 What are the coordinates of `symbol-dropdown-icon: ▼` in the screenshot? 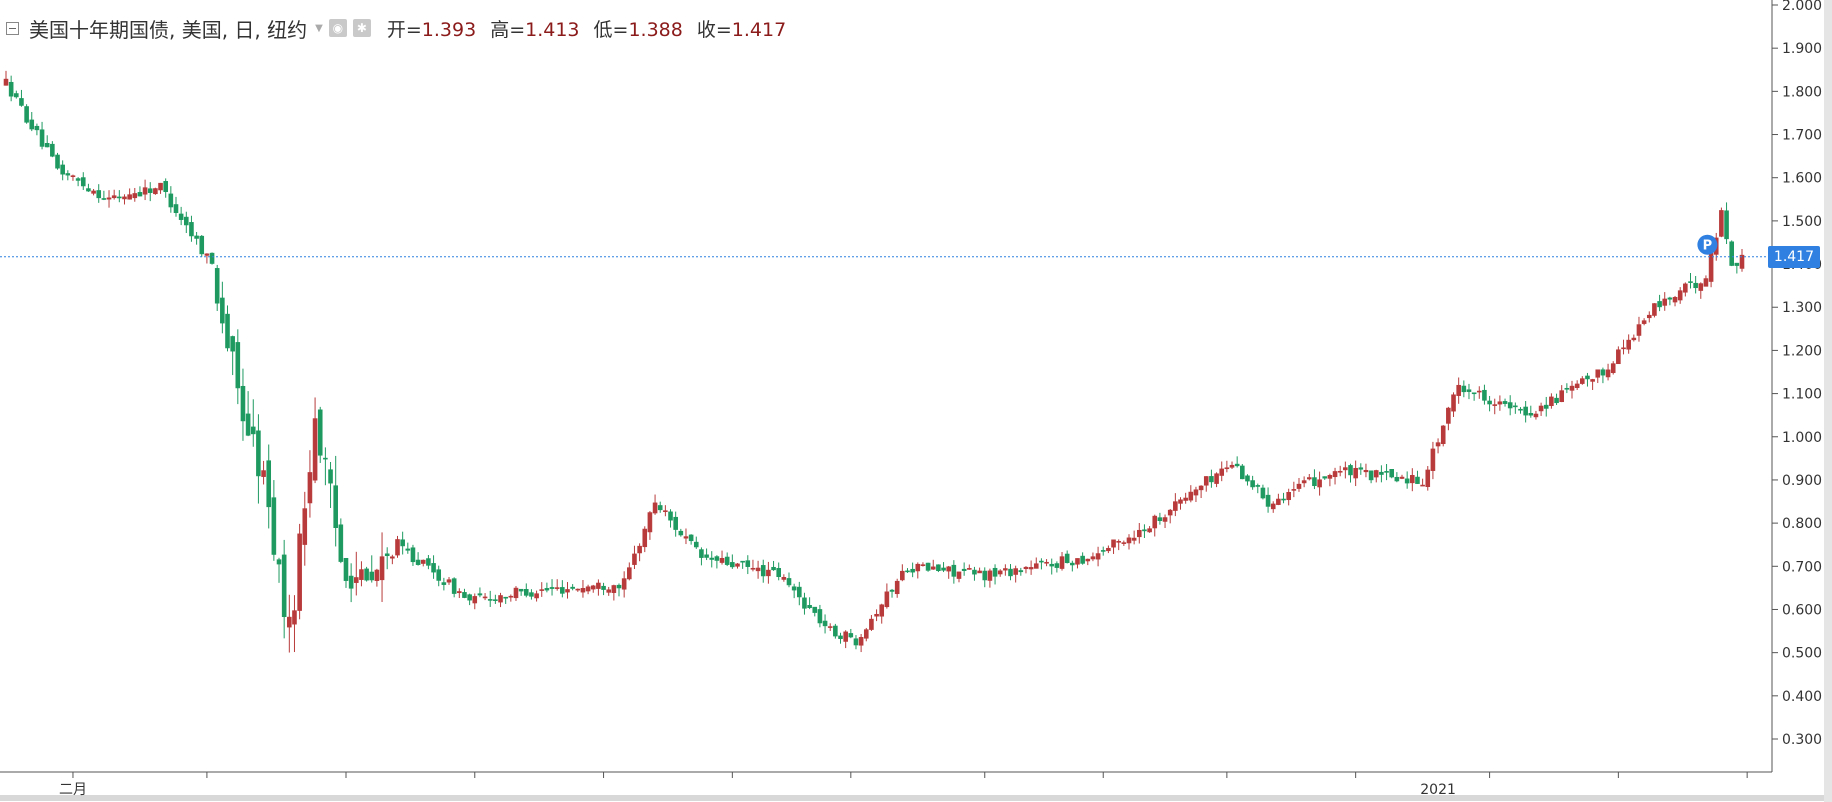 It's located at (319, 28).